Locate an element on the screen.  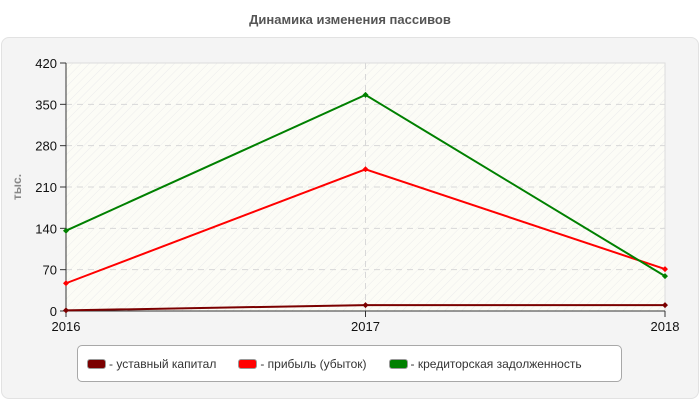
legend-item-charter-capital: - уставный капитал is located at coordinates (151, 364).